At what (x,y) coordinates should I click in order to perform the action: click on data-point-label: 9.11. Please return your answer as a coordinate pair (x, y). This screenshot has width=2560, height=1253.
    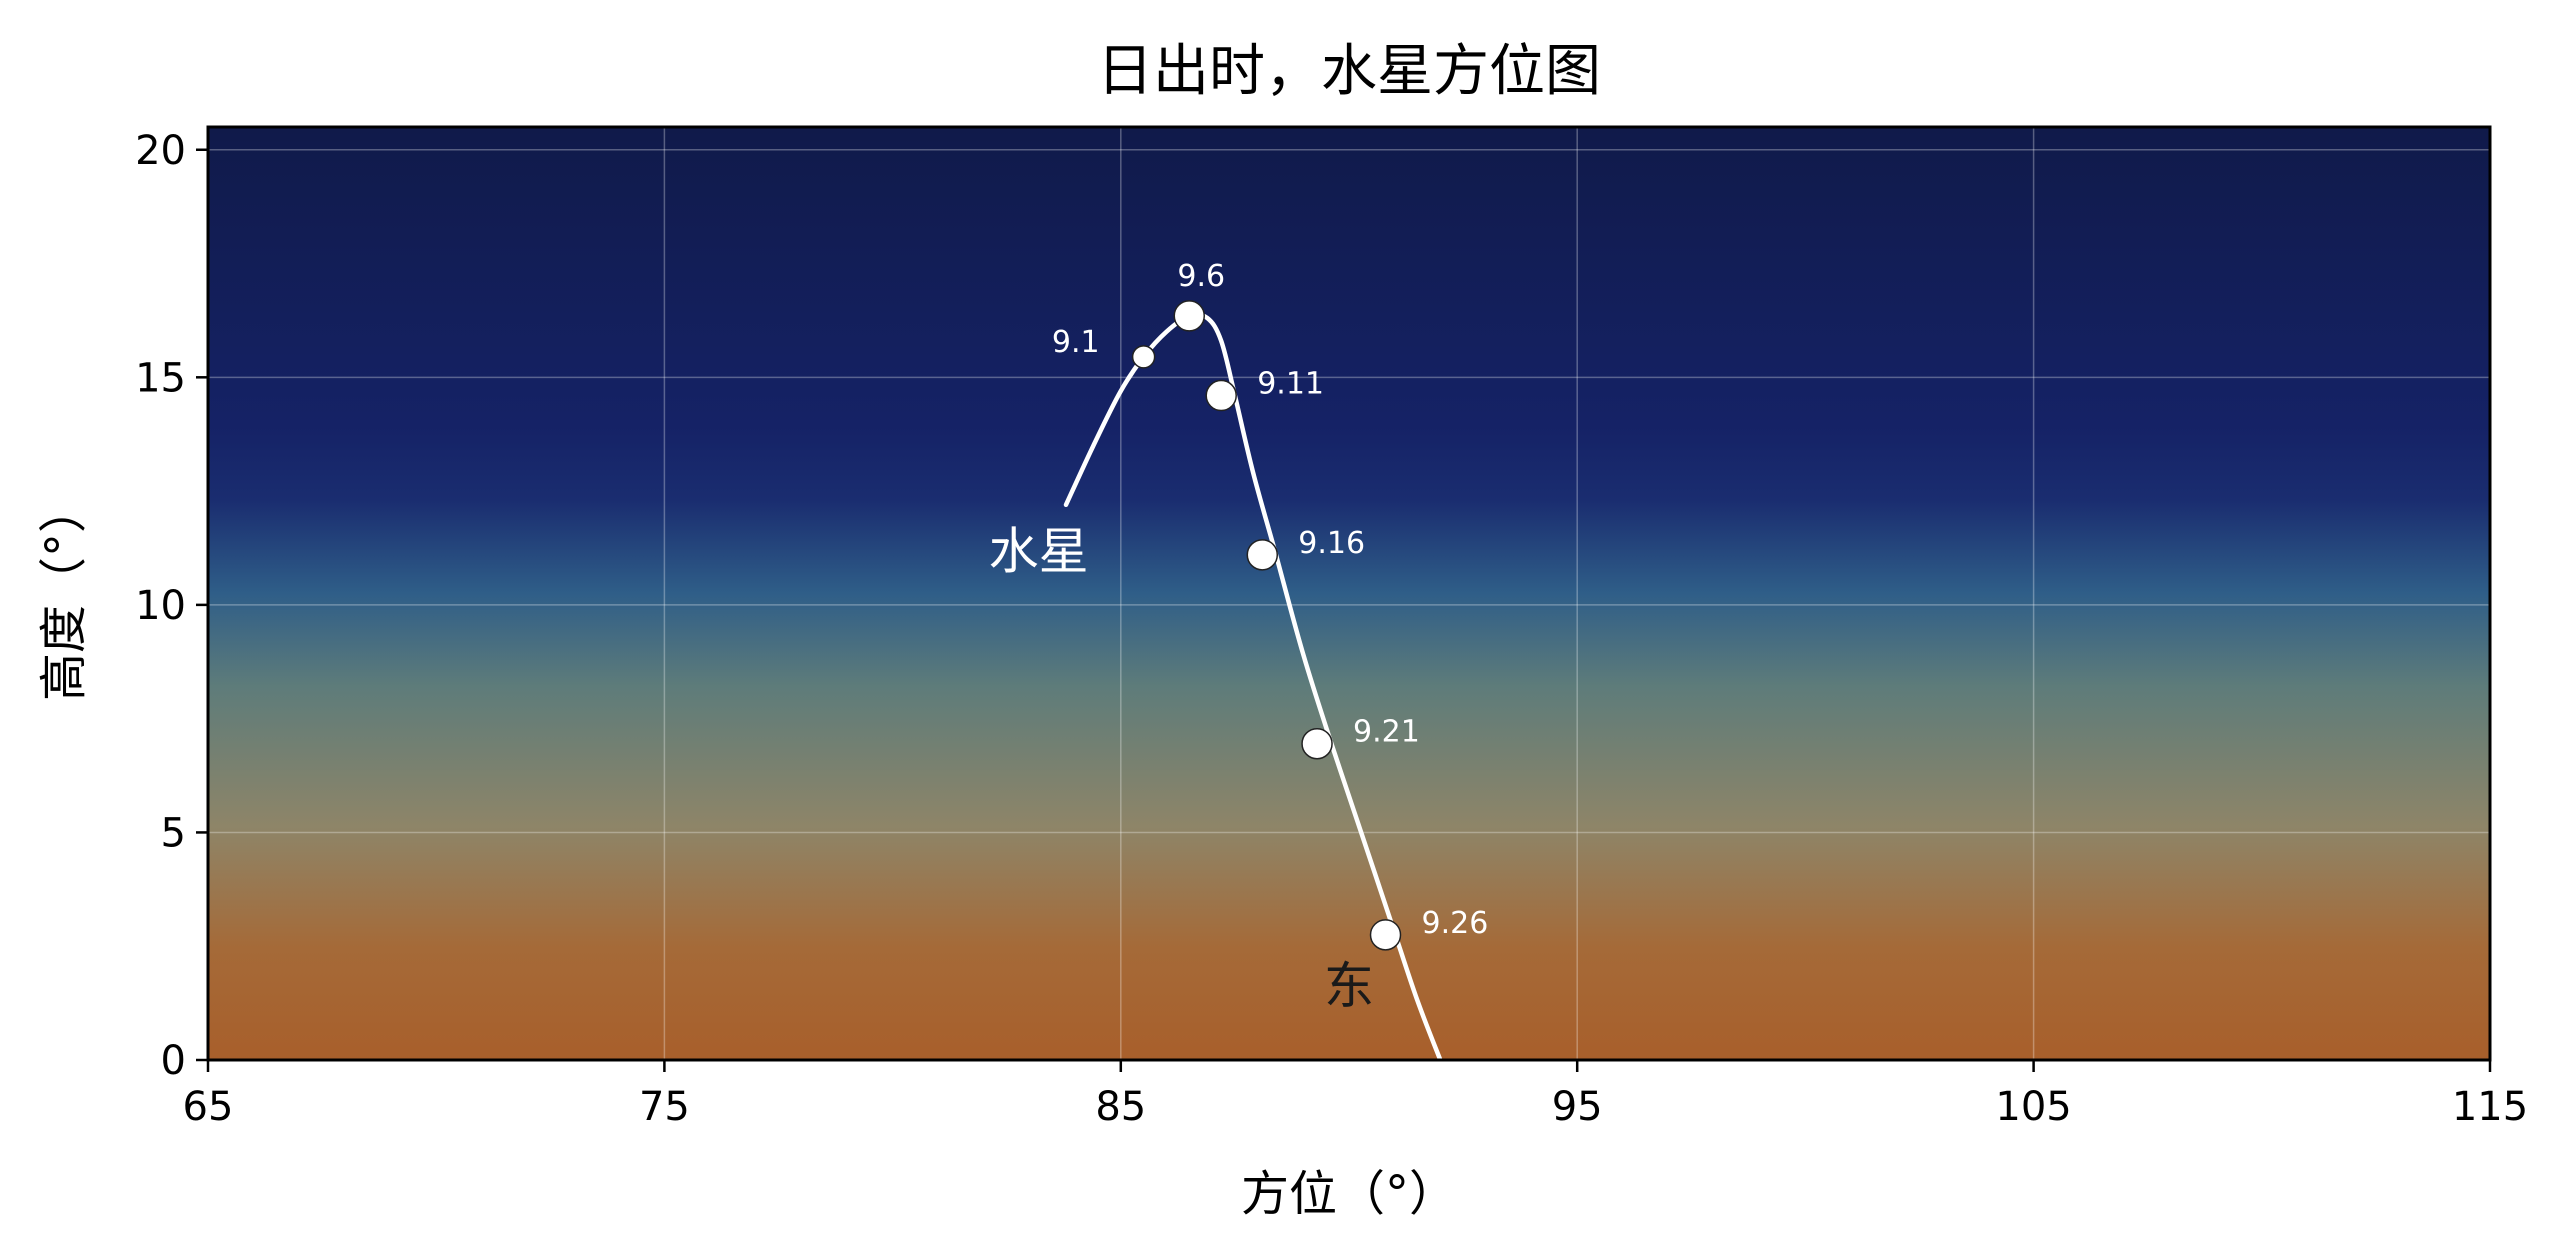
    Looking at the image, I should click on (1290, 384).